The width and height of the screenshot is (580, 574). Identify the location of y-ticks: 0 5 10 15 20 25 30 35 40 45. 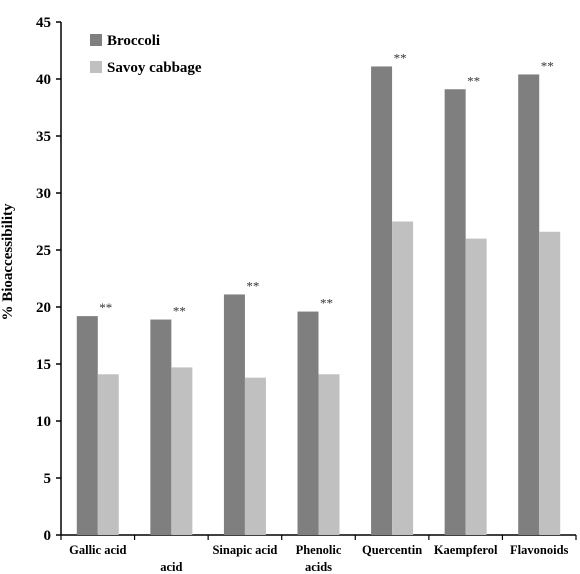
(48, 279).